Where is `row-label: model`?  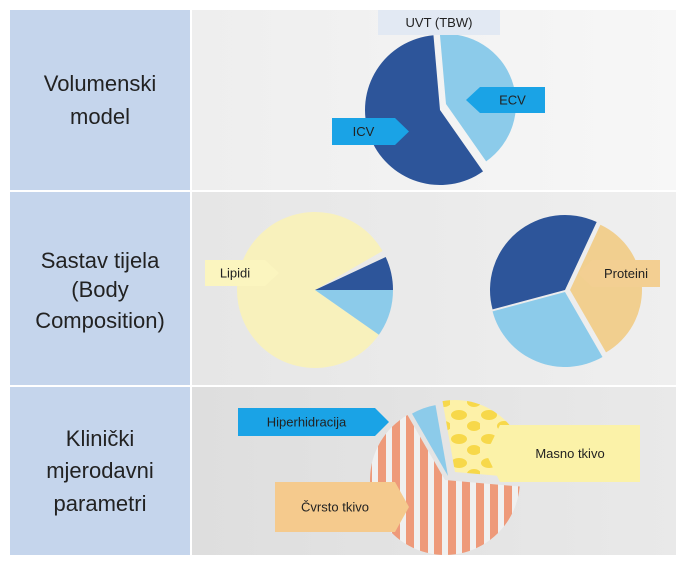 row-label: model is located at coordinates (100, 116).